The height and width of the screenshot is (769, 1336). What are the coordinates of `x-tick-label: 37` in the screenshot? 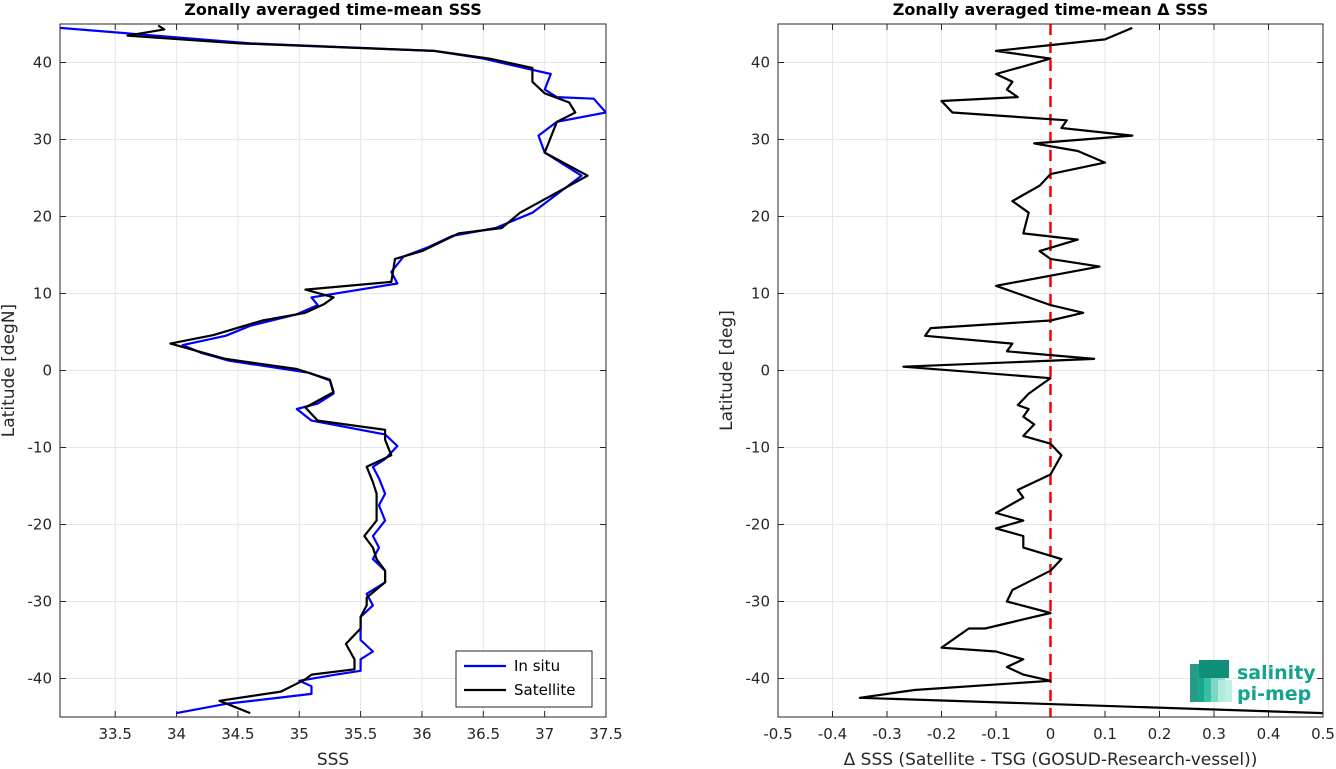 It's located at (544, 734).